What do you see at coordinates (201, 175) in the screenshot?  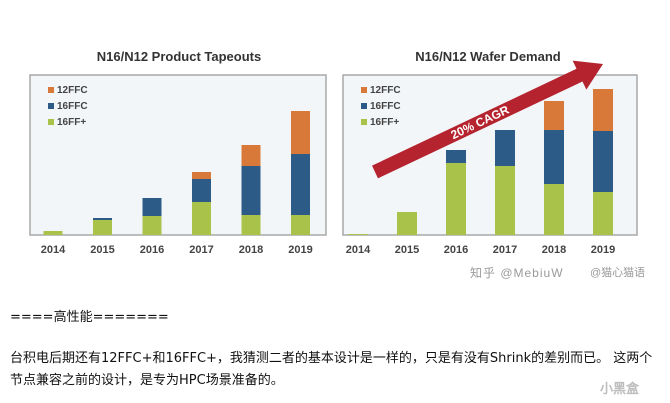 I see `bar-12ffc-2017` at bounding box center [201, 175].